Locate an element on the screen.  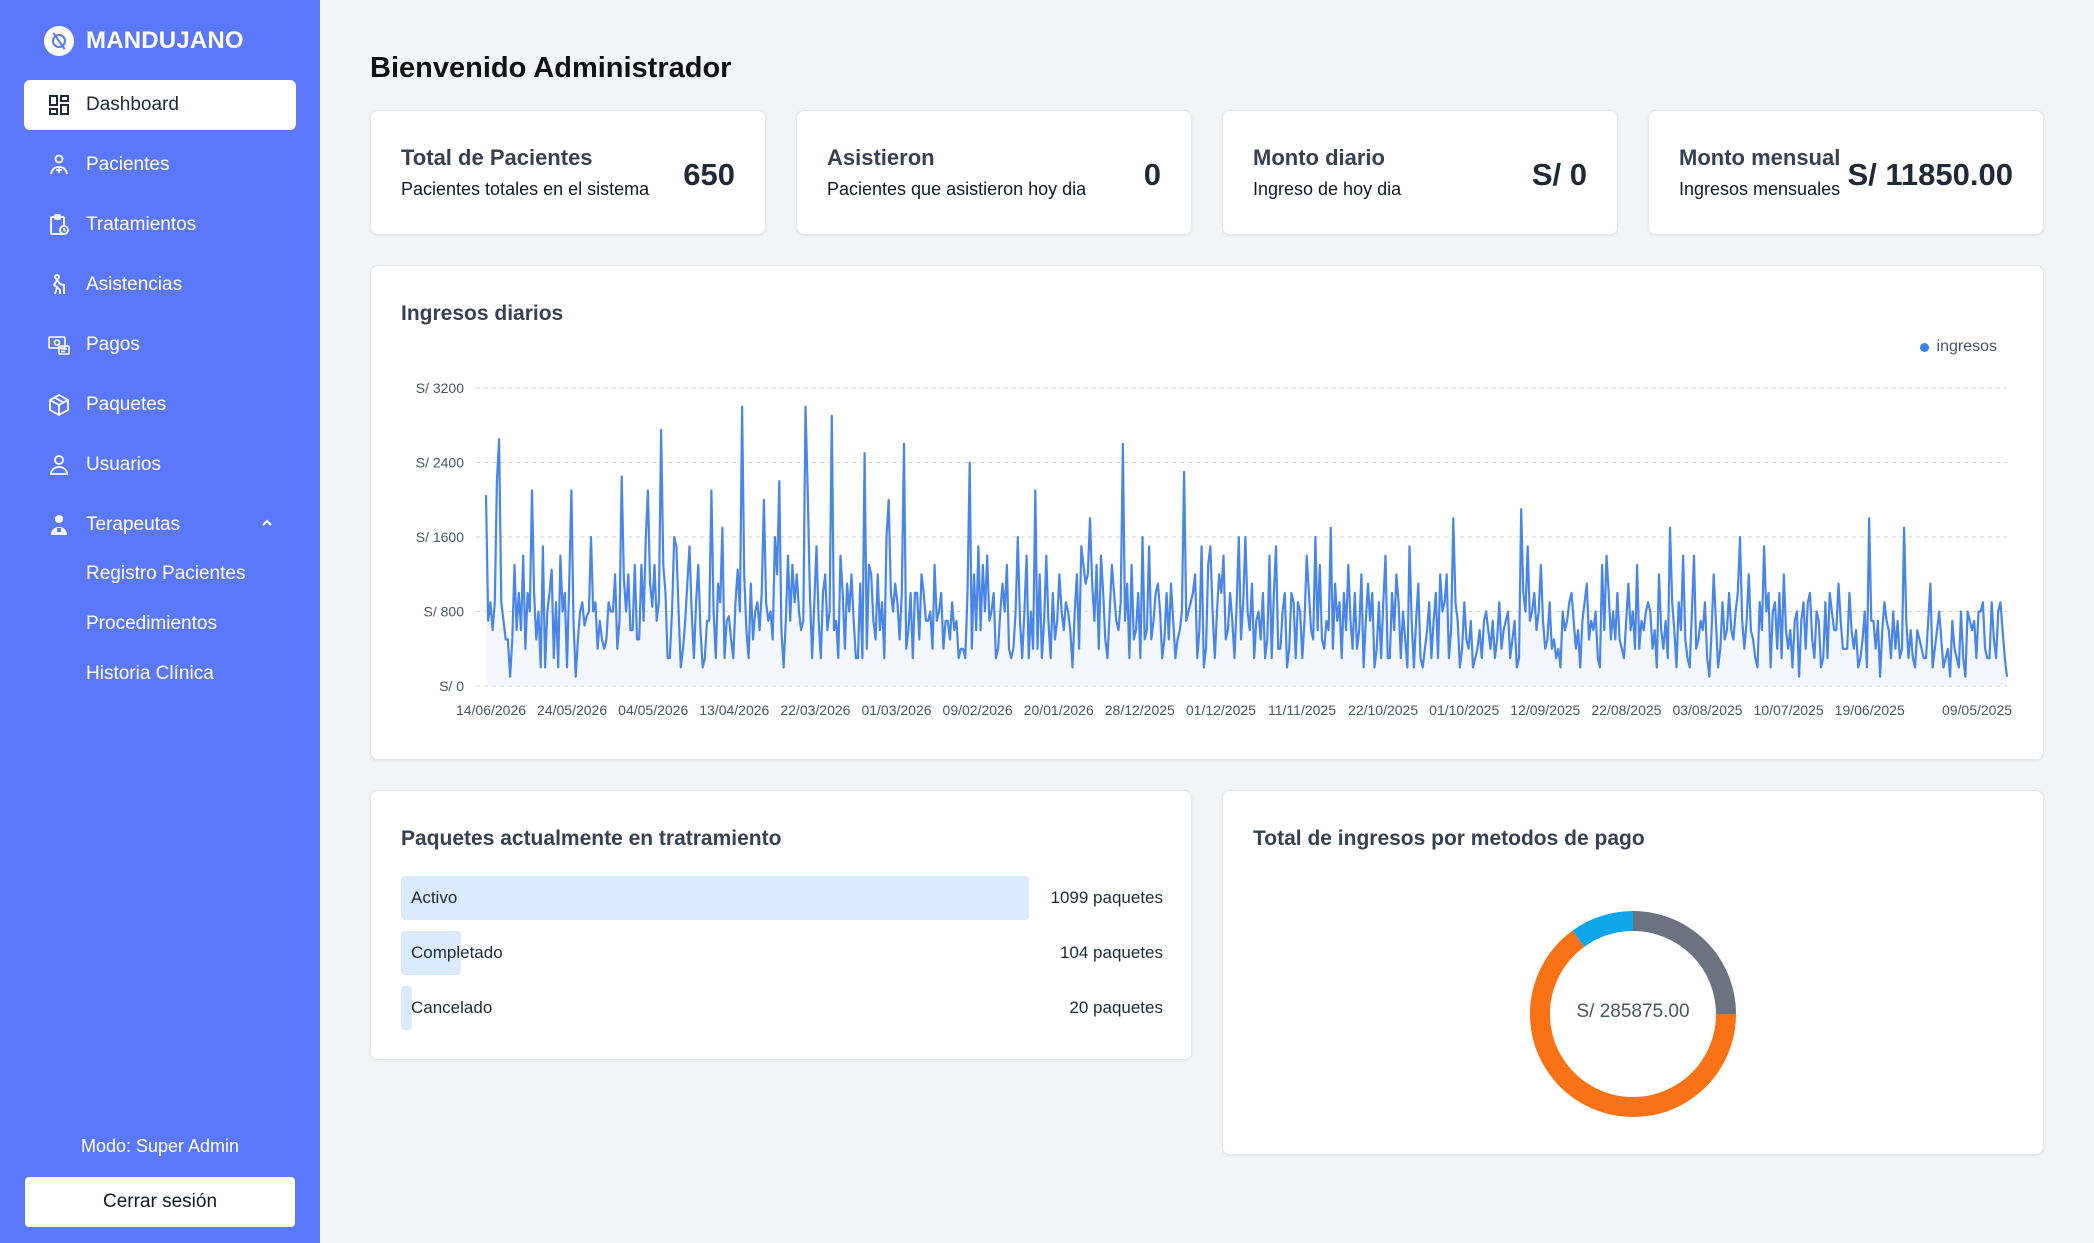
payment-icon is located at coordinates (59, 345).